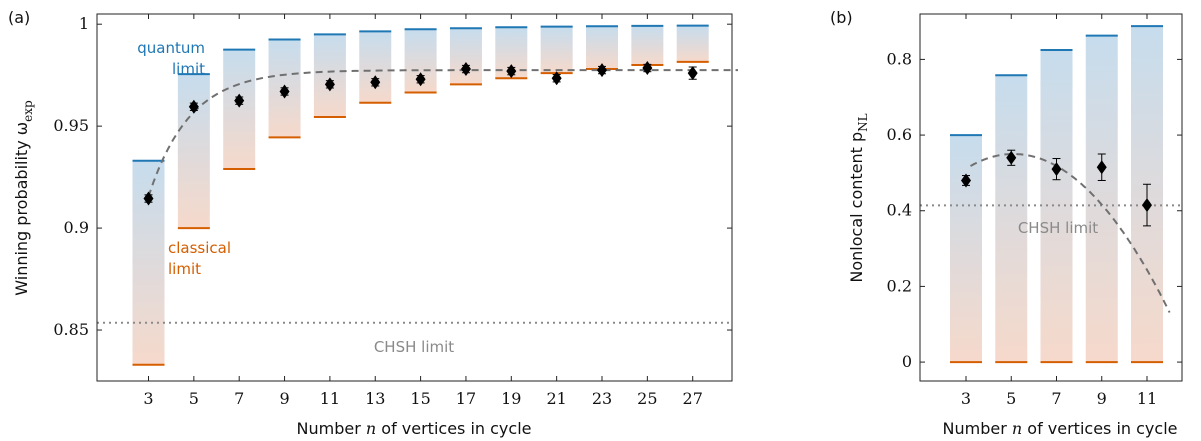 This screenshot has height=441, width=1201. I want to click on panel-a-y-axis-label: Winning probability ωexp, so click(23, 198).